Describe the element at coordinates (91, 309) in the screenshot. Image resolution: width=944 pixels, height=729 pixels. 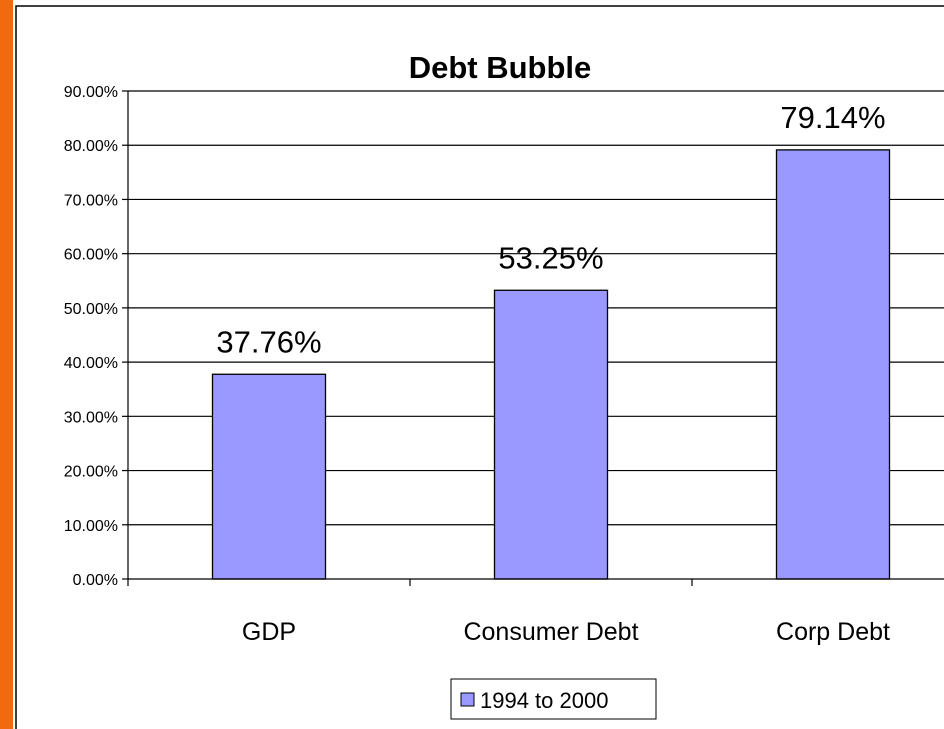
I see `y-tick-label: 50.00%` at that location.